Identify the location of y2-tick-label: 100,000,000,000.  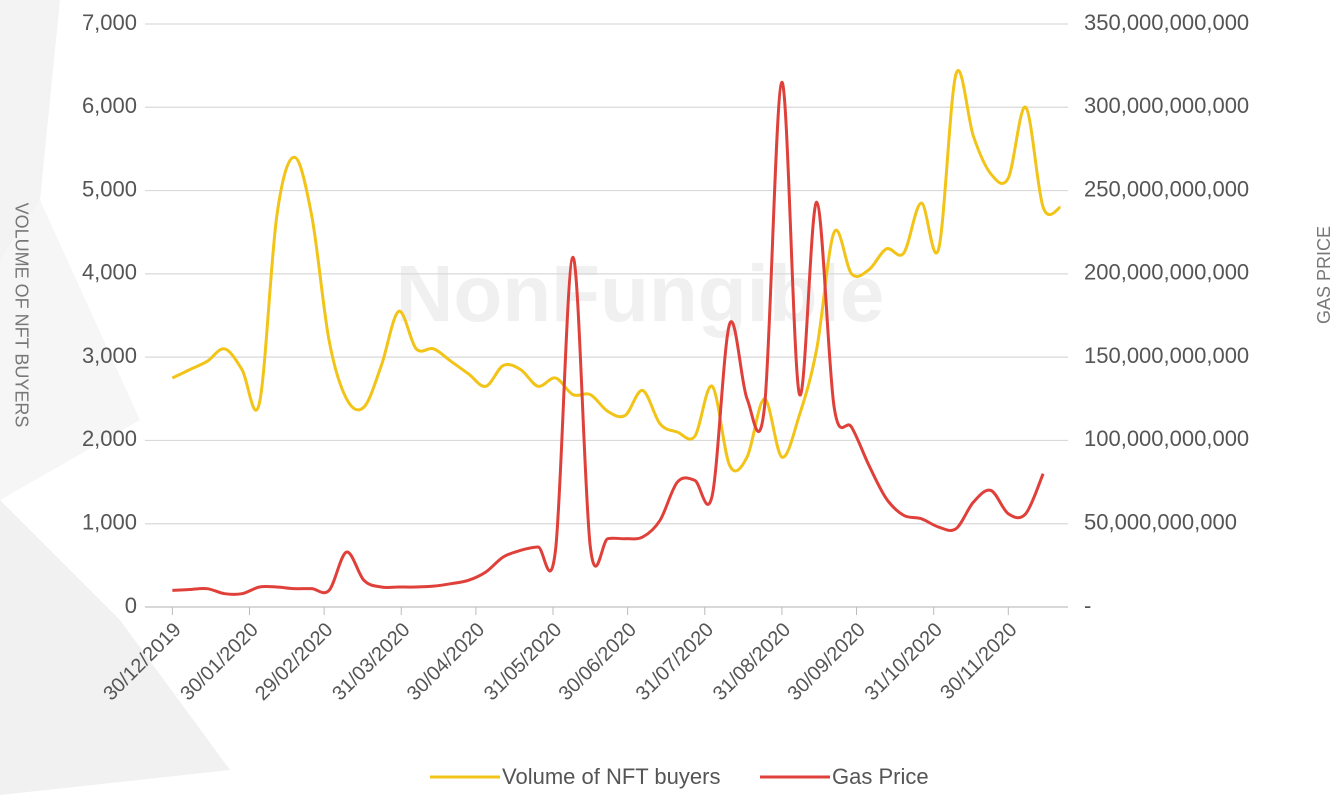
(1166, 438).